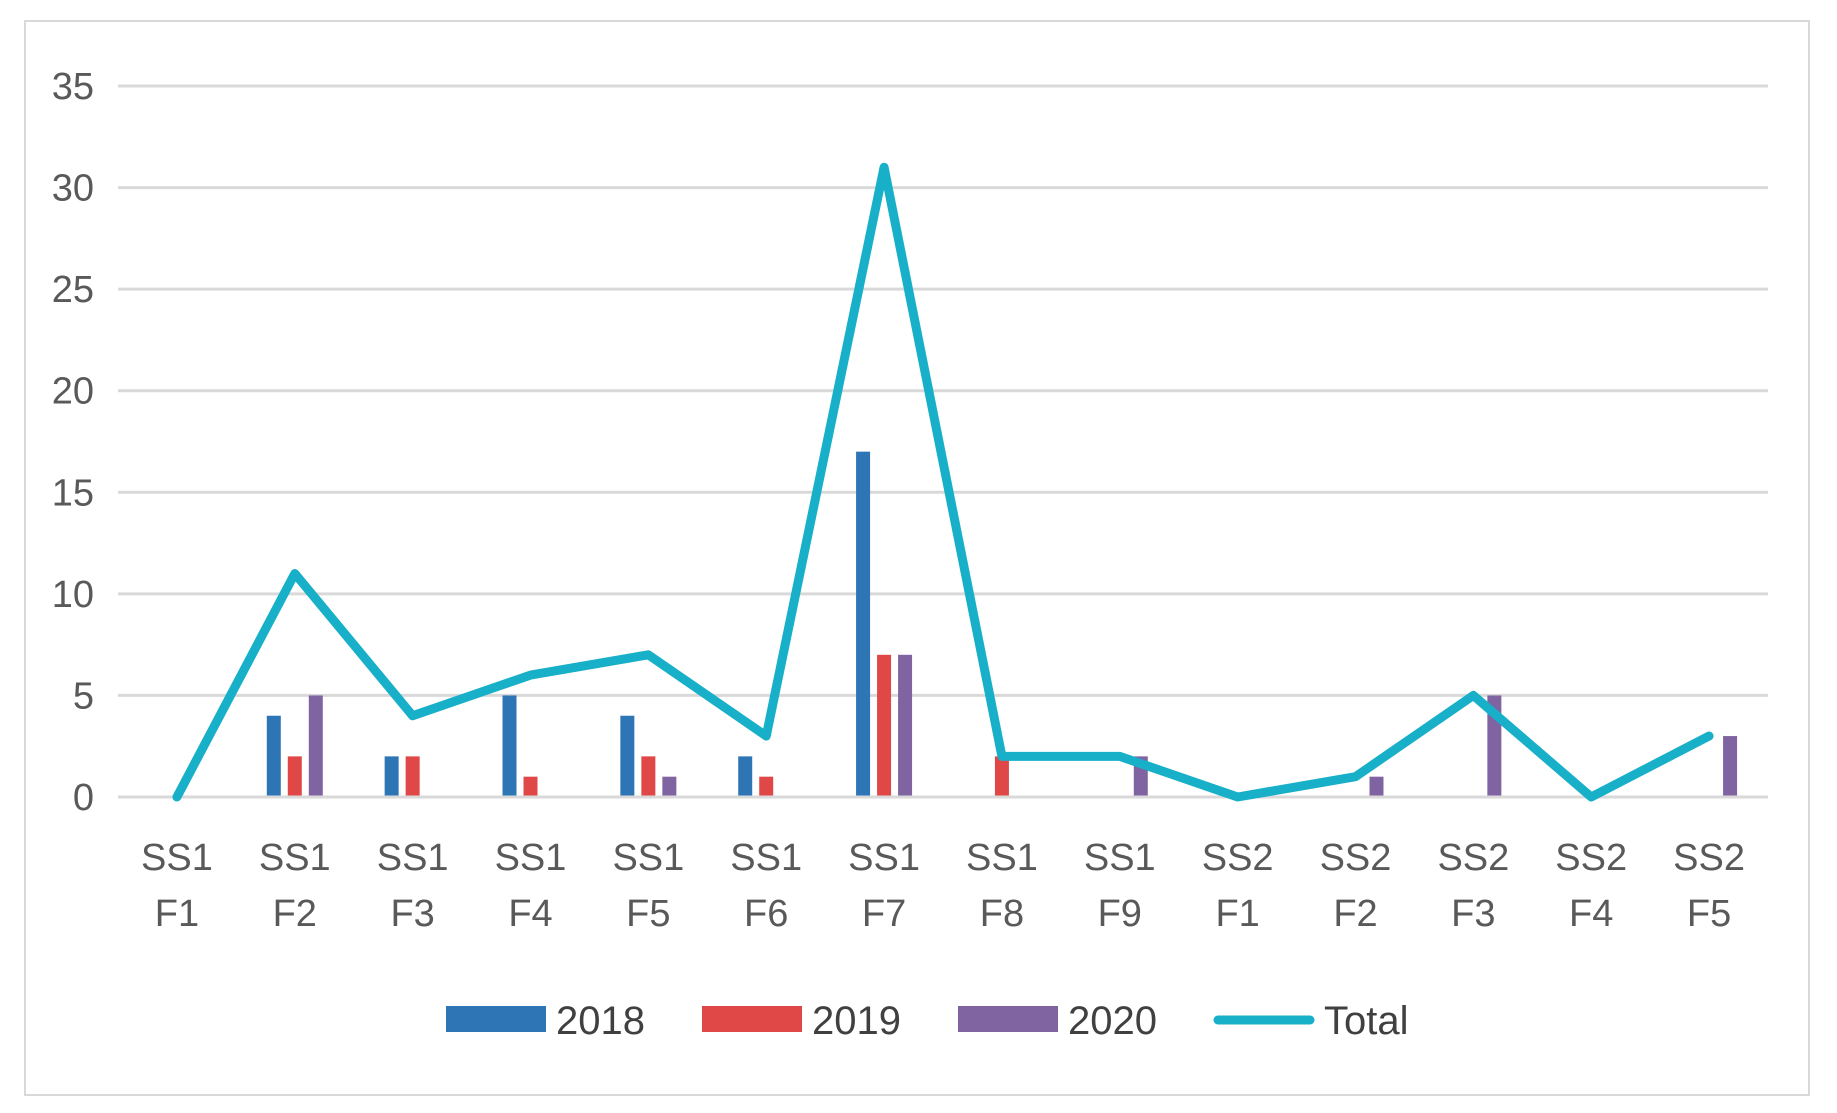 The width and height of the screenshot is (1837, 1113). I want to click on x-tick-label: SS2 F5, so click(1709, 886).